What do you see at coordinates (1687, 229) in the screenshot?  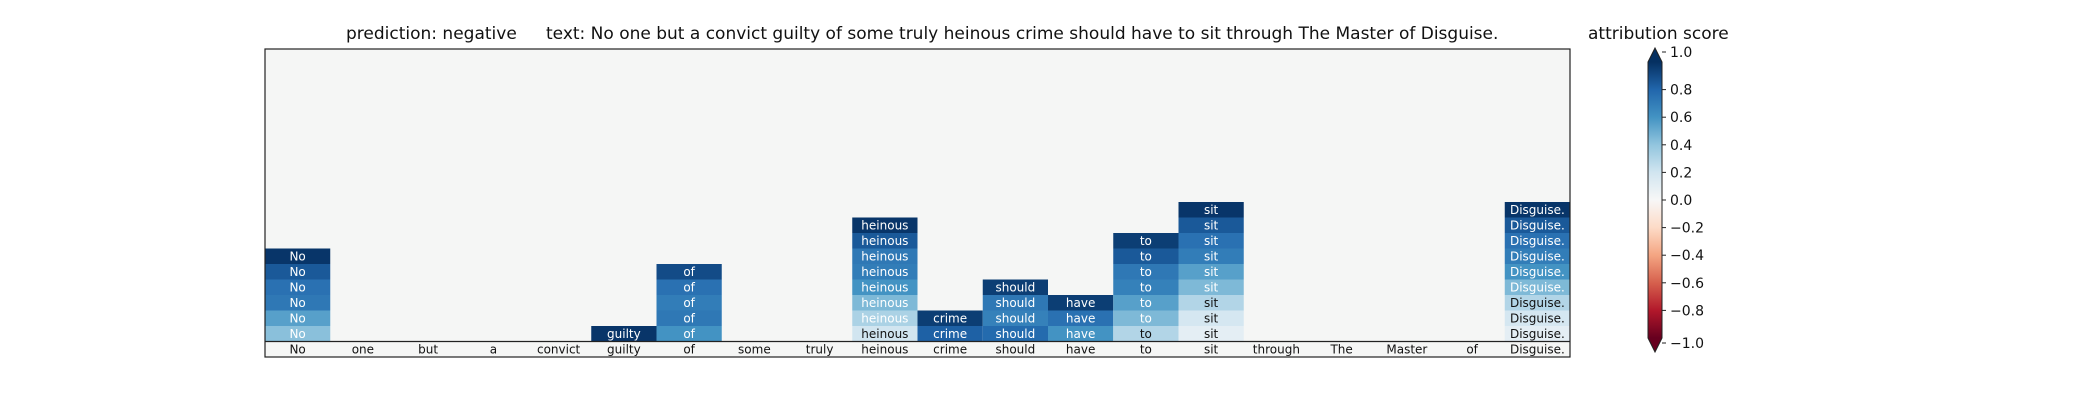 I see `colorbar-tick-label: −0.2` at bounding box center [1687, 229].